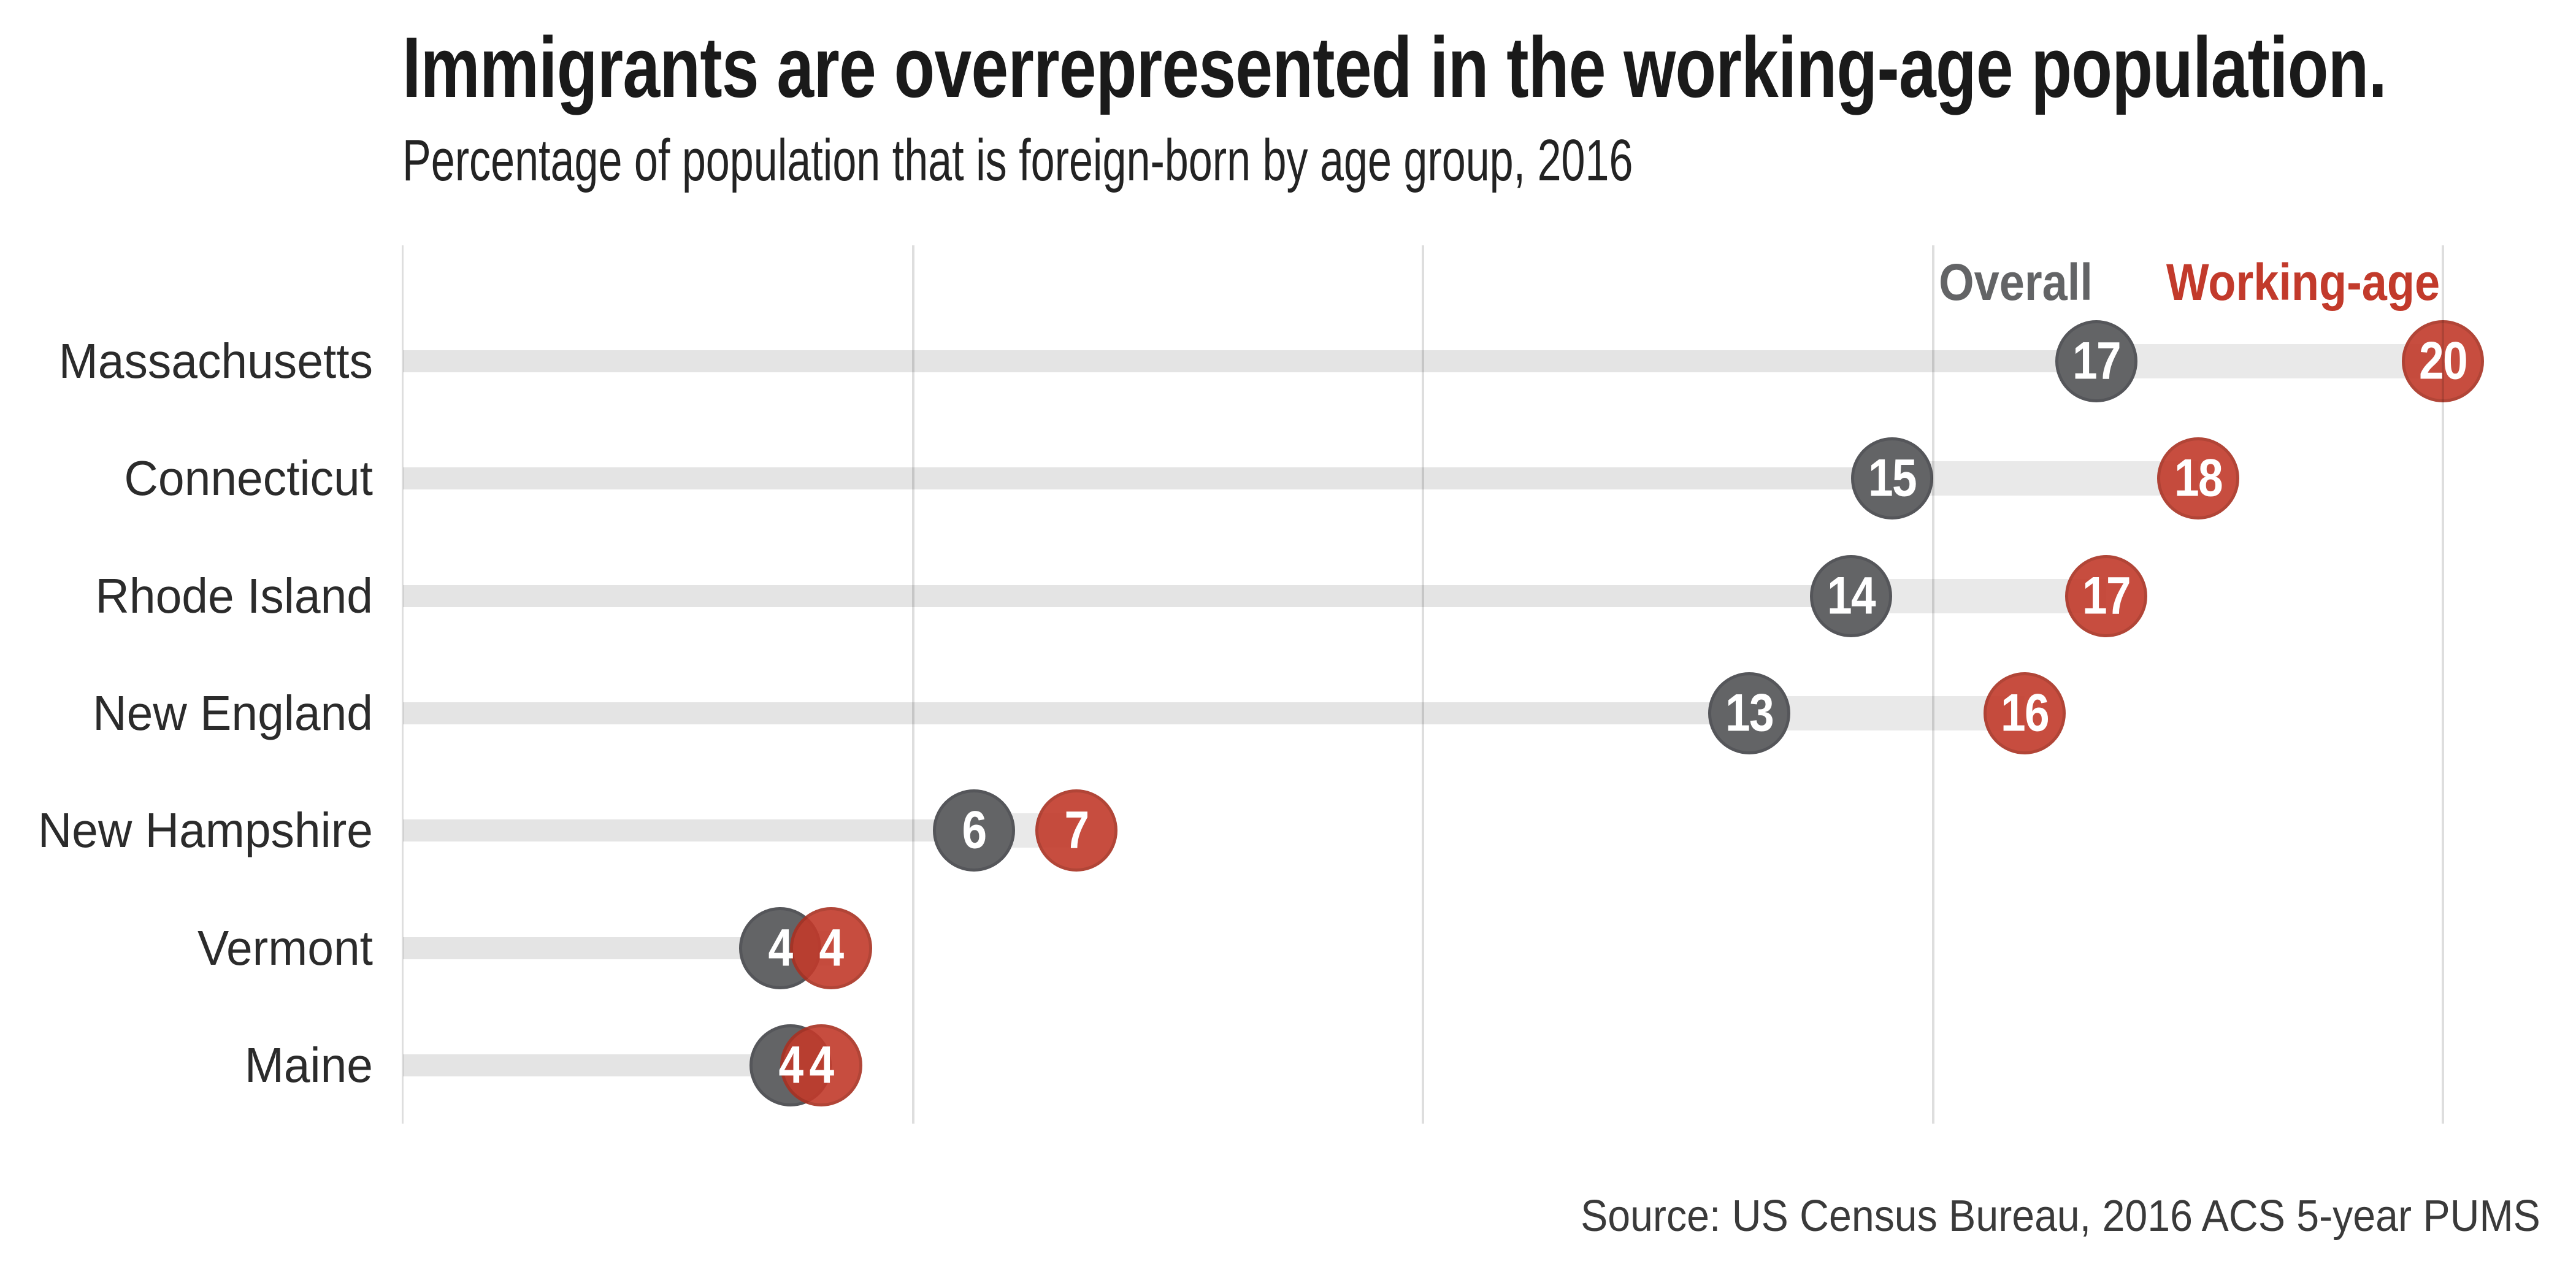  I want to click on working-age-value: 18, so click(2198, 478).